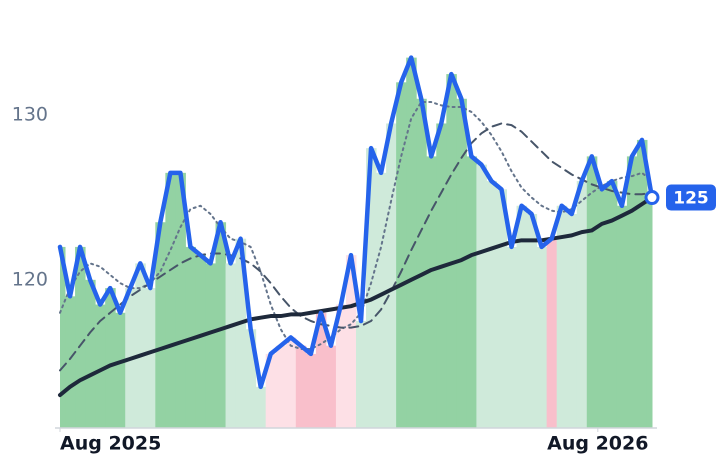 Image resolution: width=718 pixels, height=464 pixels. What do you see at coordinates (652, 198) in the screenshot?
I see `last-point` at bounding box center [652, 198].